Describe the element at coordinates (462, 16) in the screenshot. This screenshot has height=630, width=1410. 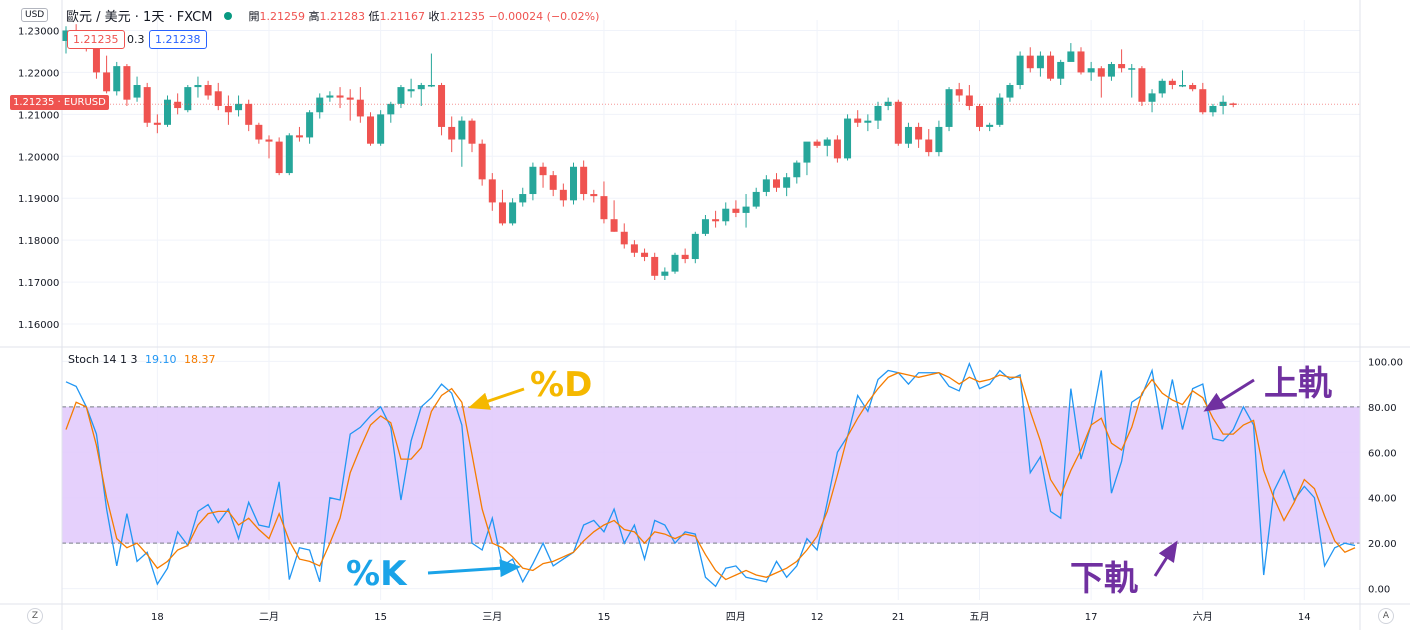
I see `close-value: 1.21235` at that location.